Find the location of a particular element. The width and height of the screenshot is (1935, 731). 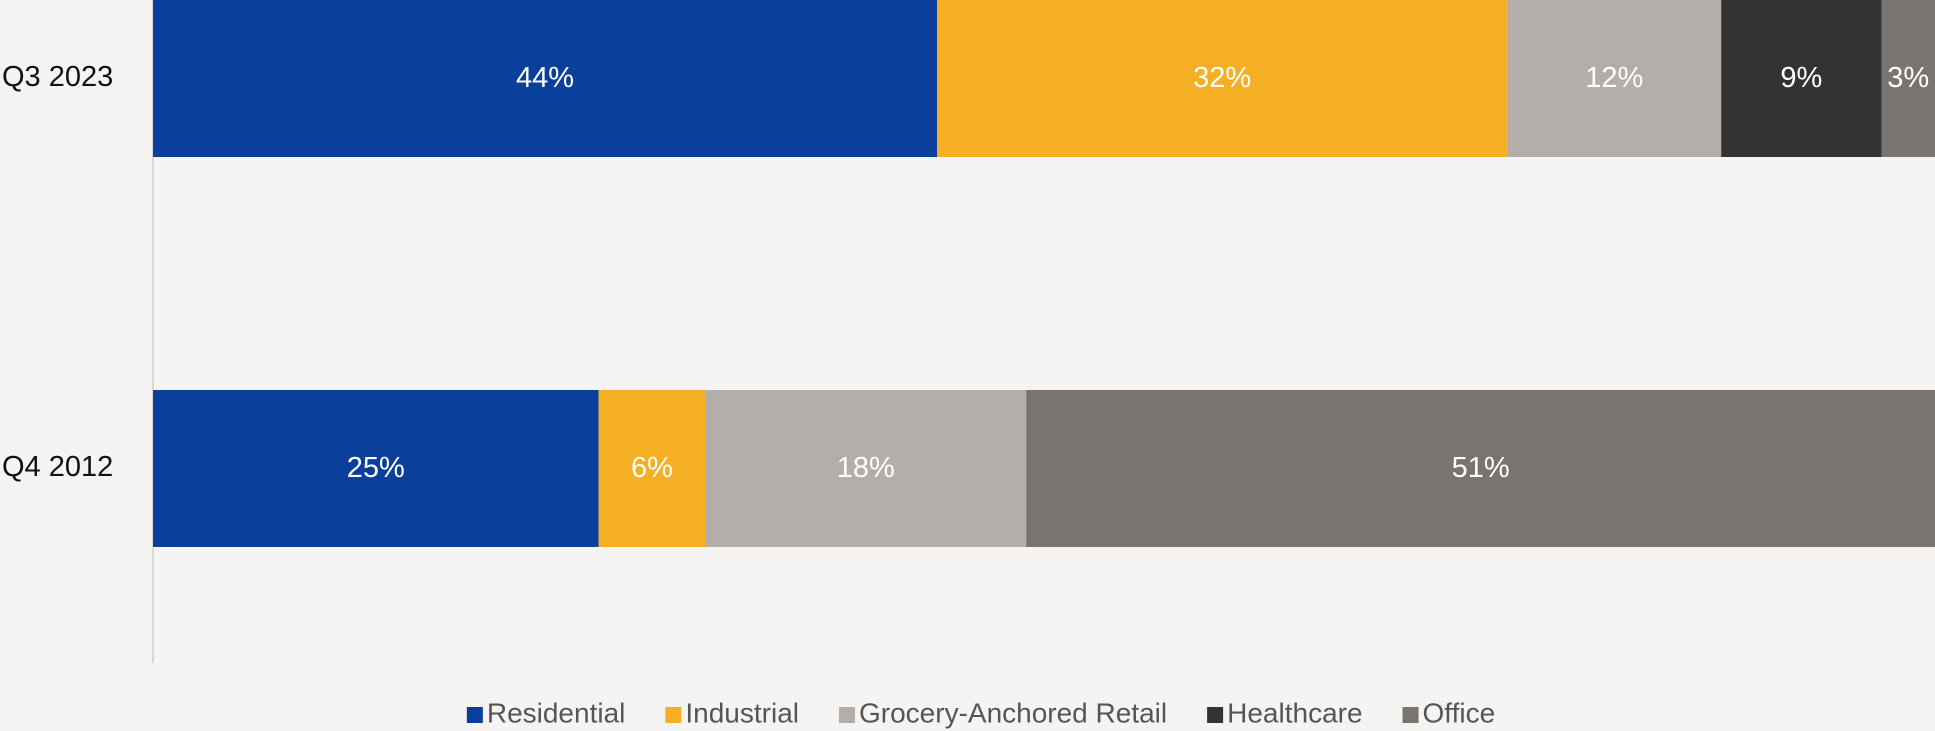

data-label: 32% is located at coordinates (1222, 78).